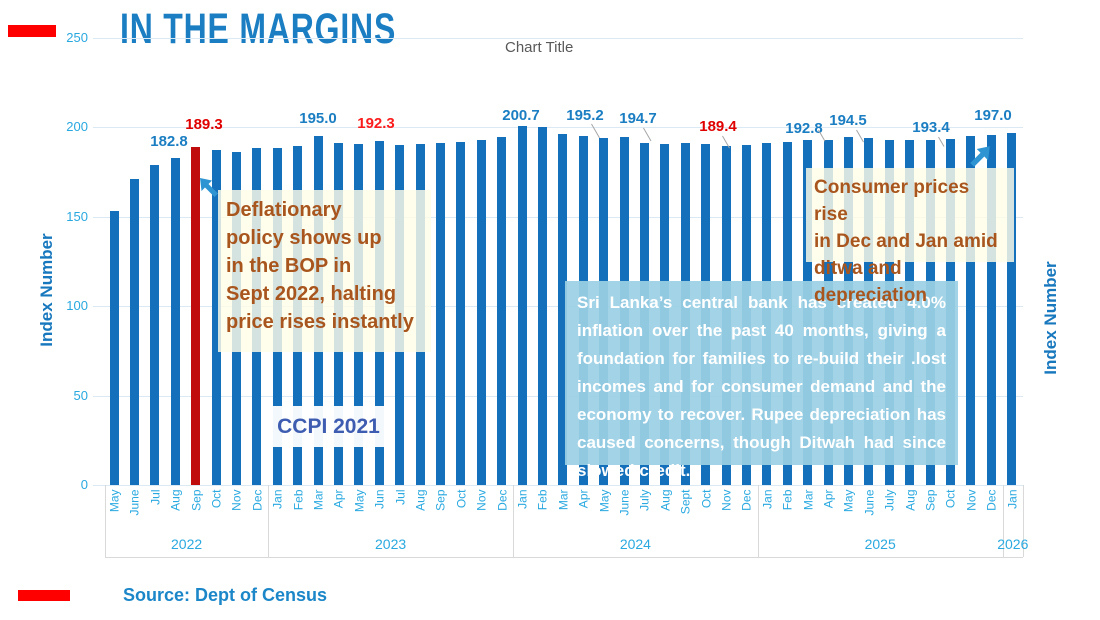  Describe the element at coordinates (889, 500) in the screenshot. I see `month-label: July` at that location.